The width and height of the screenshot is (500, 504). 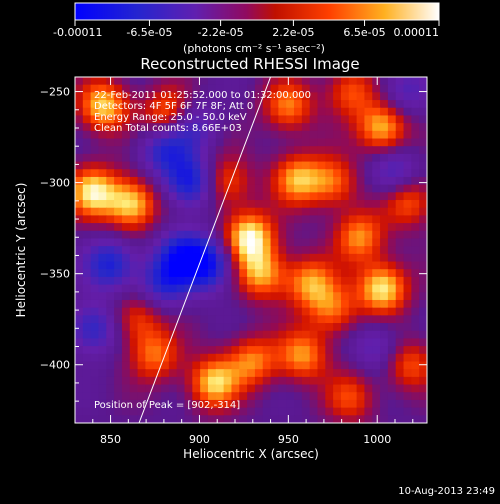 What do you see at coordinates (199, 439) in the screenshot?
I see `x-tick-label: 900` at bounding box center [199, 439].